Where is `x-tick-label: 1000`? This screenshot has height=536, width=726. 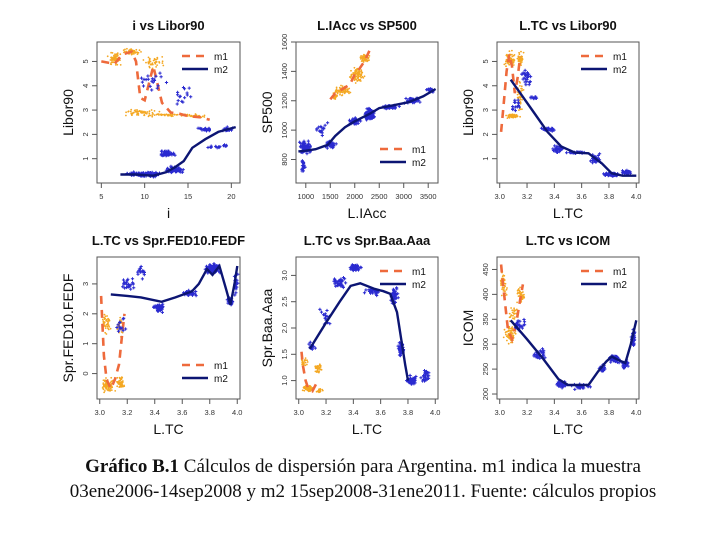
x-tick-label: 1000 is located at coordinates (305, 196).